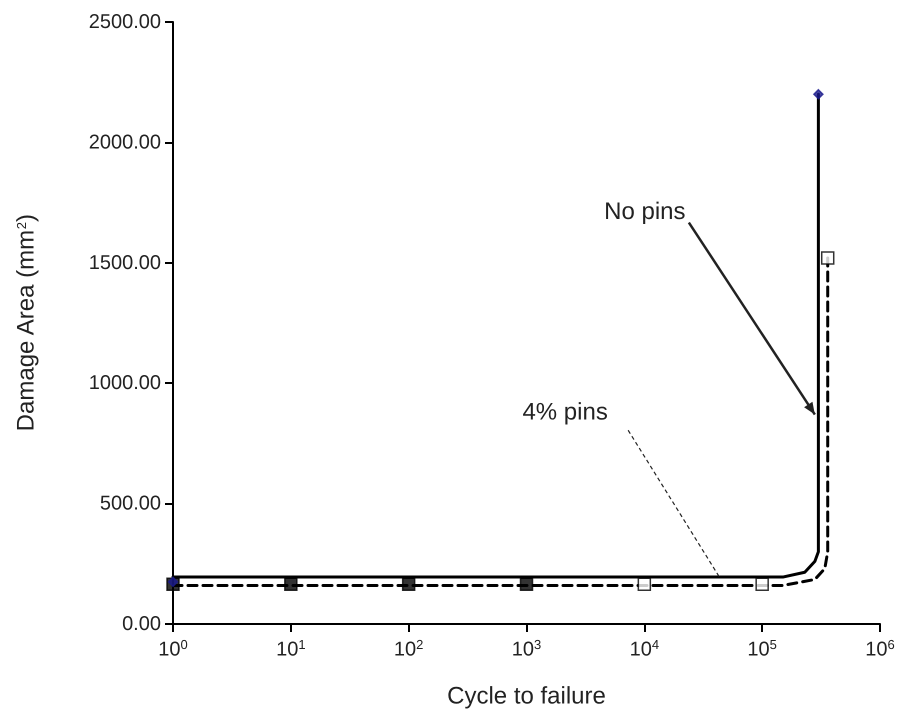 Image resolution: width=903 pixels, height=728 pixels. What do you see at coordinates (124, 22) in the screenshot?
I see `y-tick-label: 2500.00` at bounding box center [124, 22].